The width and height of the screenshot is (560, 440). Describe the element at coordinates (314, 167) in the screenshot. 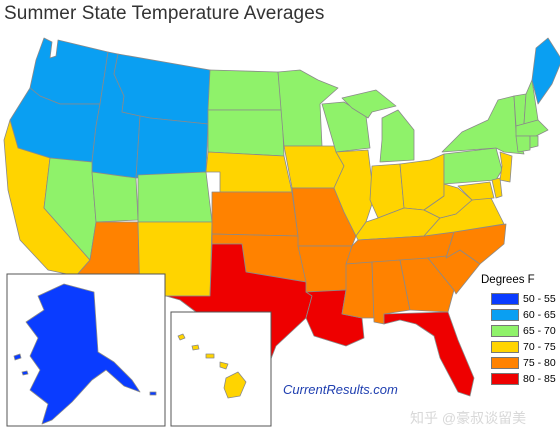

I see `state-IA` at that location.